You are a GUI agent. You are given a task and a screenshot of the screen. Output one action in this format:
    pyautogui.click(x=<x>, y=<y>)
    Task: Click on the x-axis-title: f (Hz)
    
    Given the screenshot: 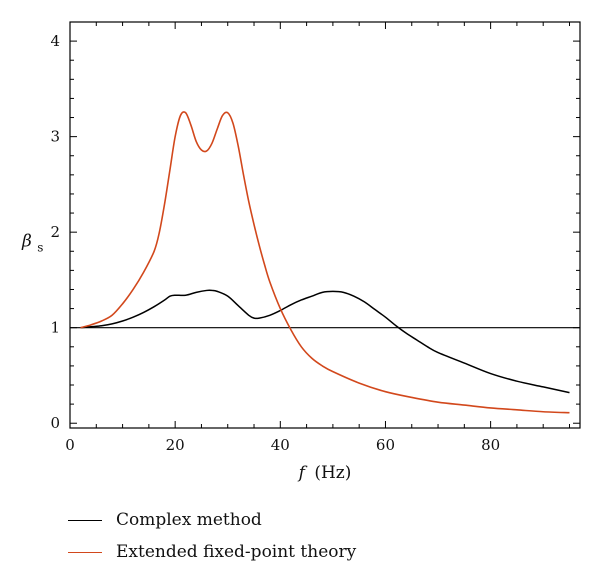 What is the action you would take?
    pyautogui.click(x=324, y=473)
    